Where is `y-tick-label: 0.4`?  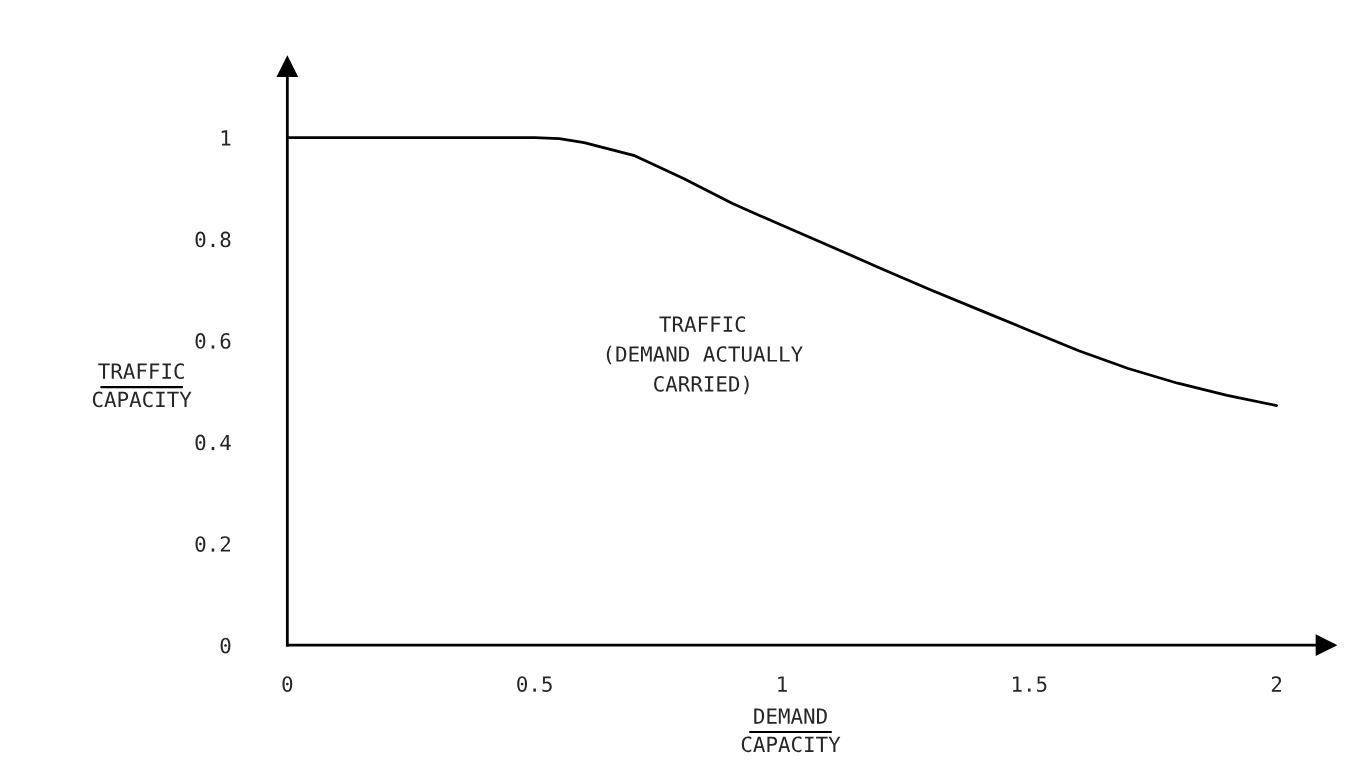
y-tick-label: 0.4 is located at coordinates (213, 442).